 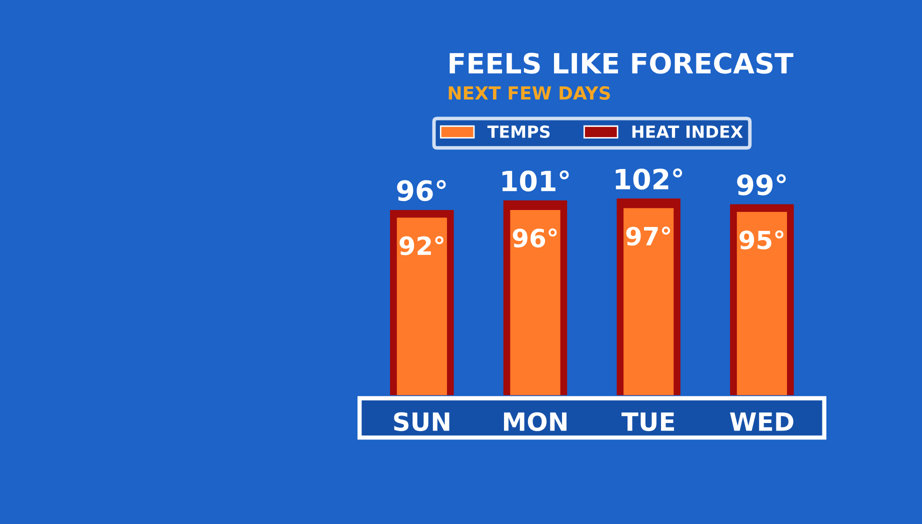 I want to click on data-label: 95°, so click(x=762, y=240).